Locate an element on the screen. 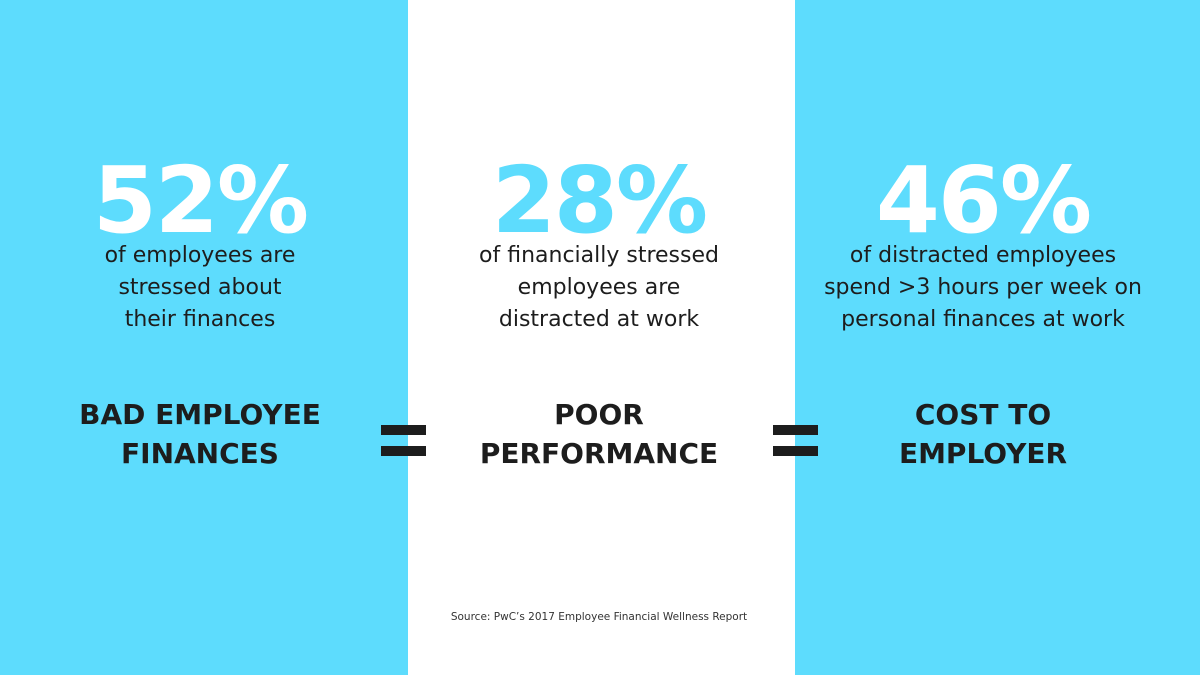  outcome-label: POOR is located at coordinates (599, 414).